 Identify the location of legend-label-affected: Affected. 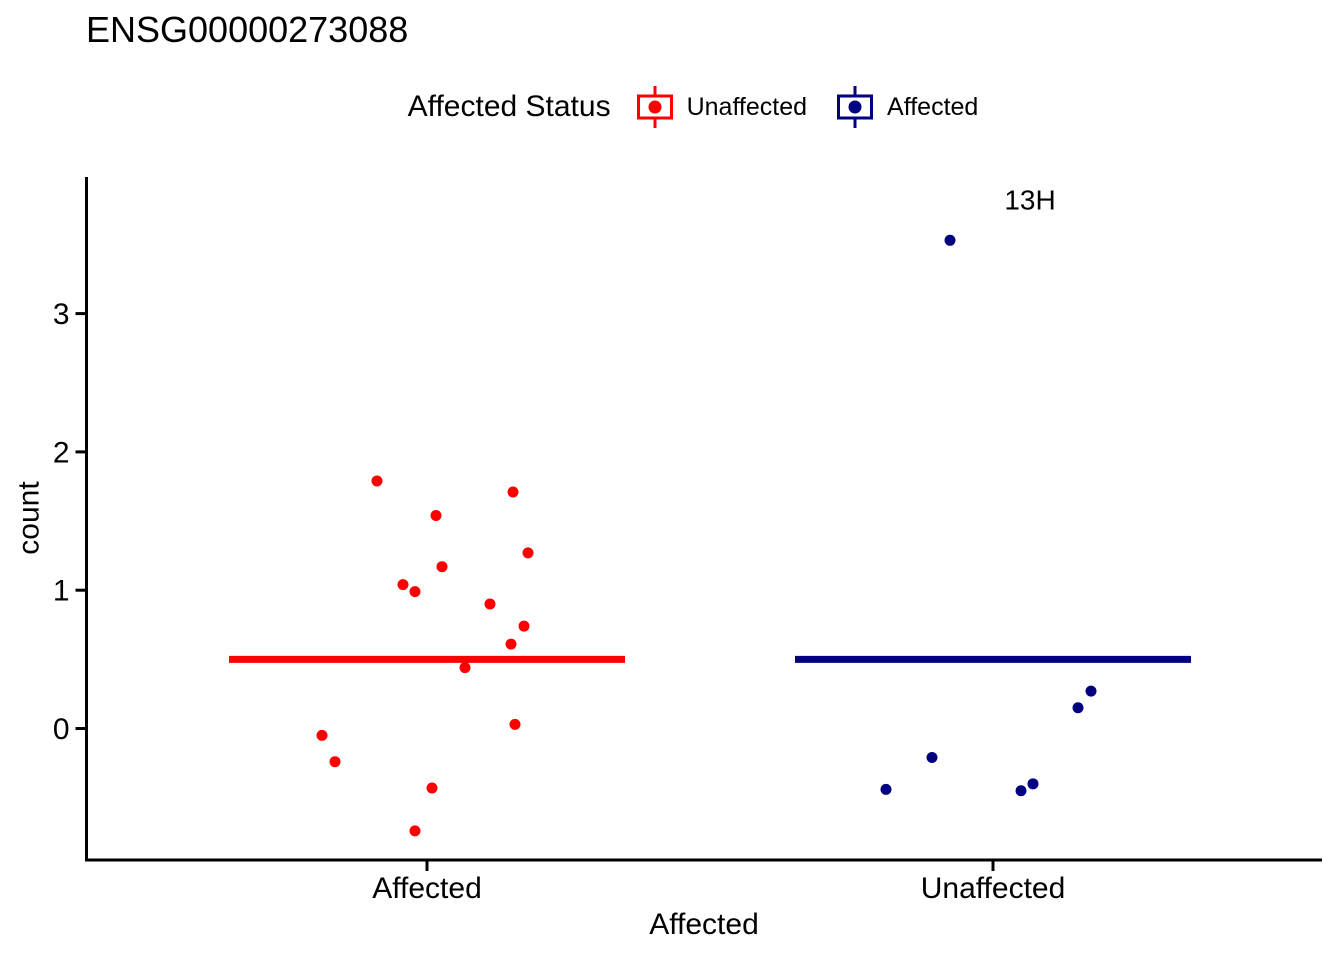
(933, 106).